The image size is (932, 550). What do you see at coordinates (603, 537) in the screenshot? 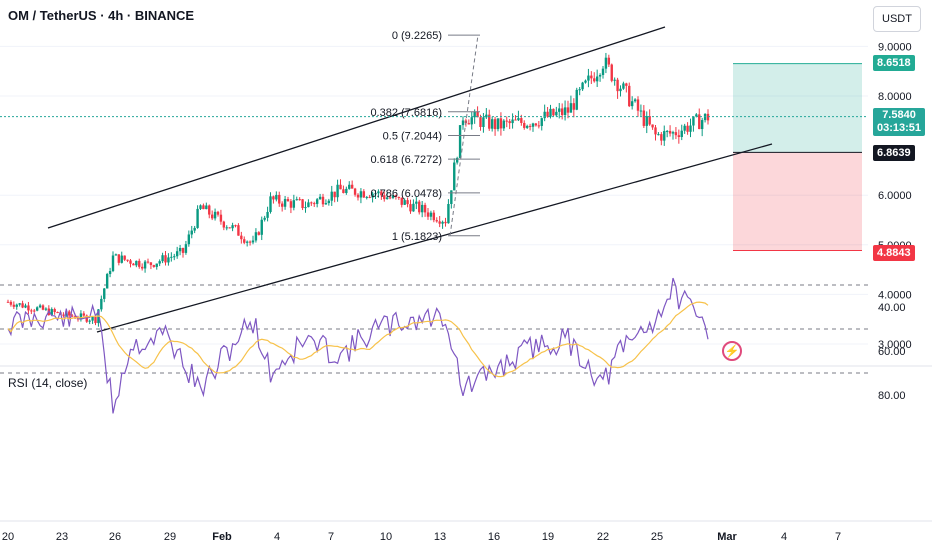
I see `time-axis-label: 22` at bounding box center [603, 537].